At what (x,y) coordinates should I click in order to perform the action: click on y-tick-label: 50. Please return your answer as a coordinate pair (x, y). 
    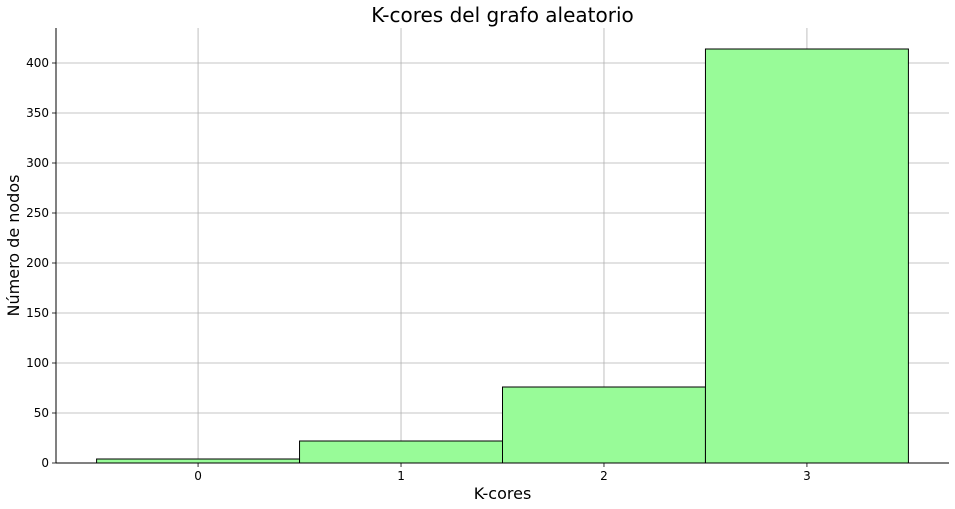
    Looking at the image, I should click on (41, 413).